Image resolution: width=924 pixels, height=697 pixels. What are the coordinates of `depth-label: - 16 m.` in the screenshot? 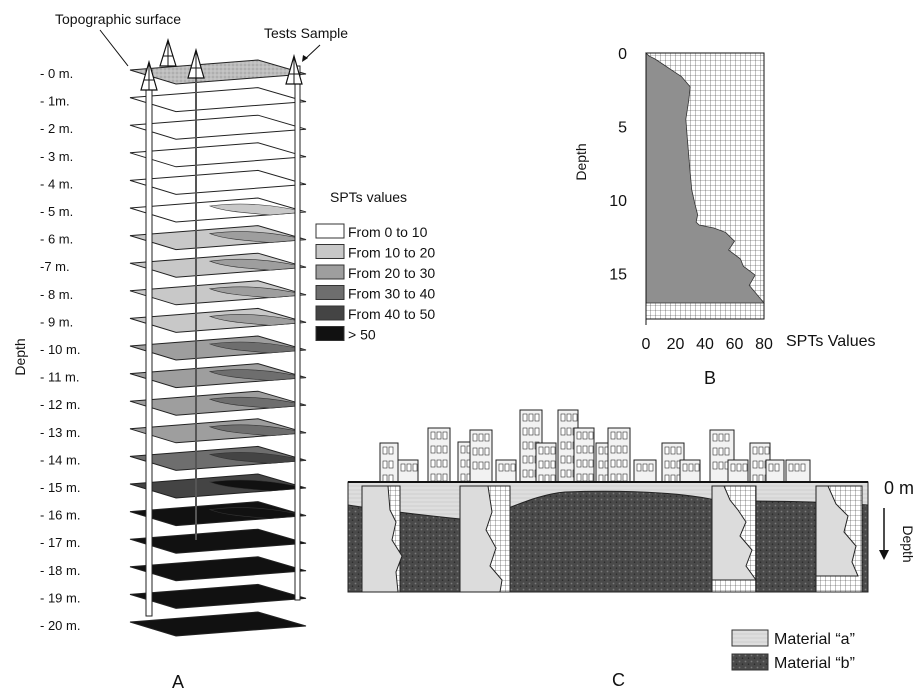 It's located at (60, 515).